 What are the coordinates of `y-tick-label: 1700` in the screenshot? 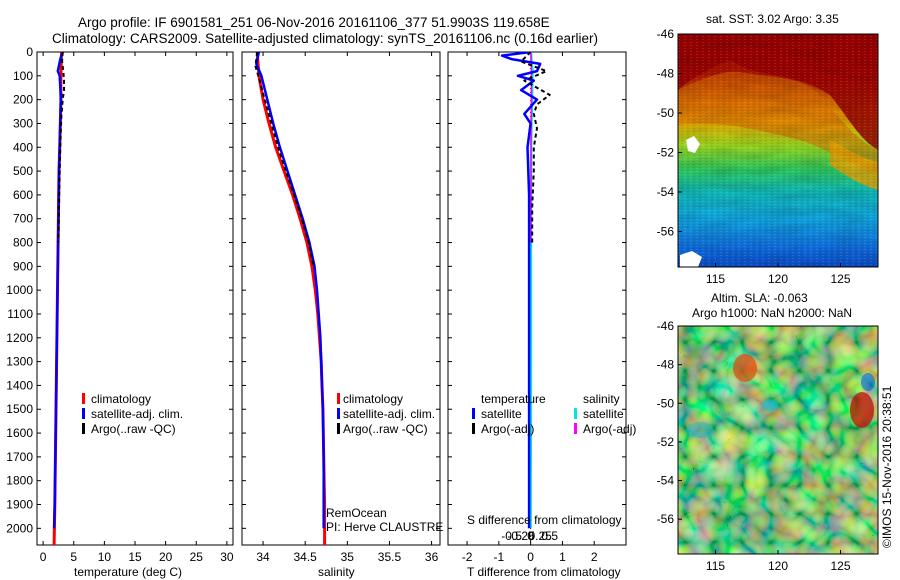 It's located at (19, 457).